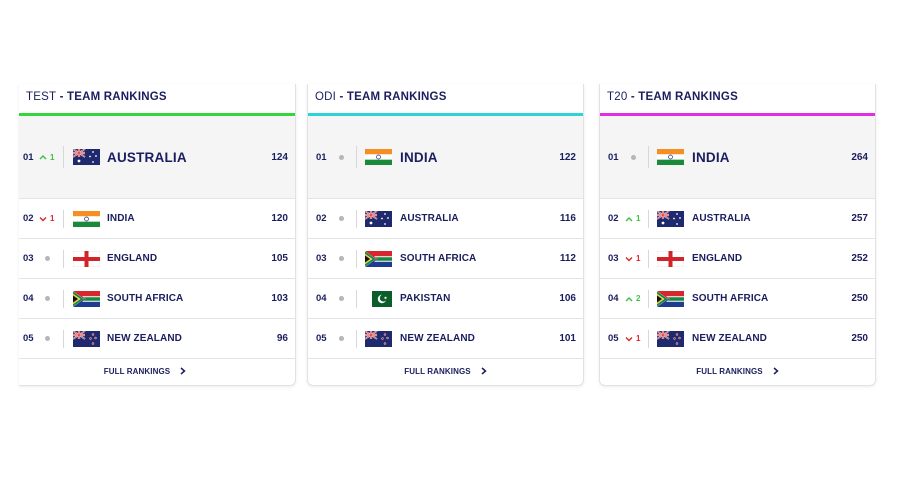  I want to click on team-name: PAKISTAN, so click(425, 298).